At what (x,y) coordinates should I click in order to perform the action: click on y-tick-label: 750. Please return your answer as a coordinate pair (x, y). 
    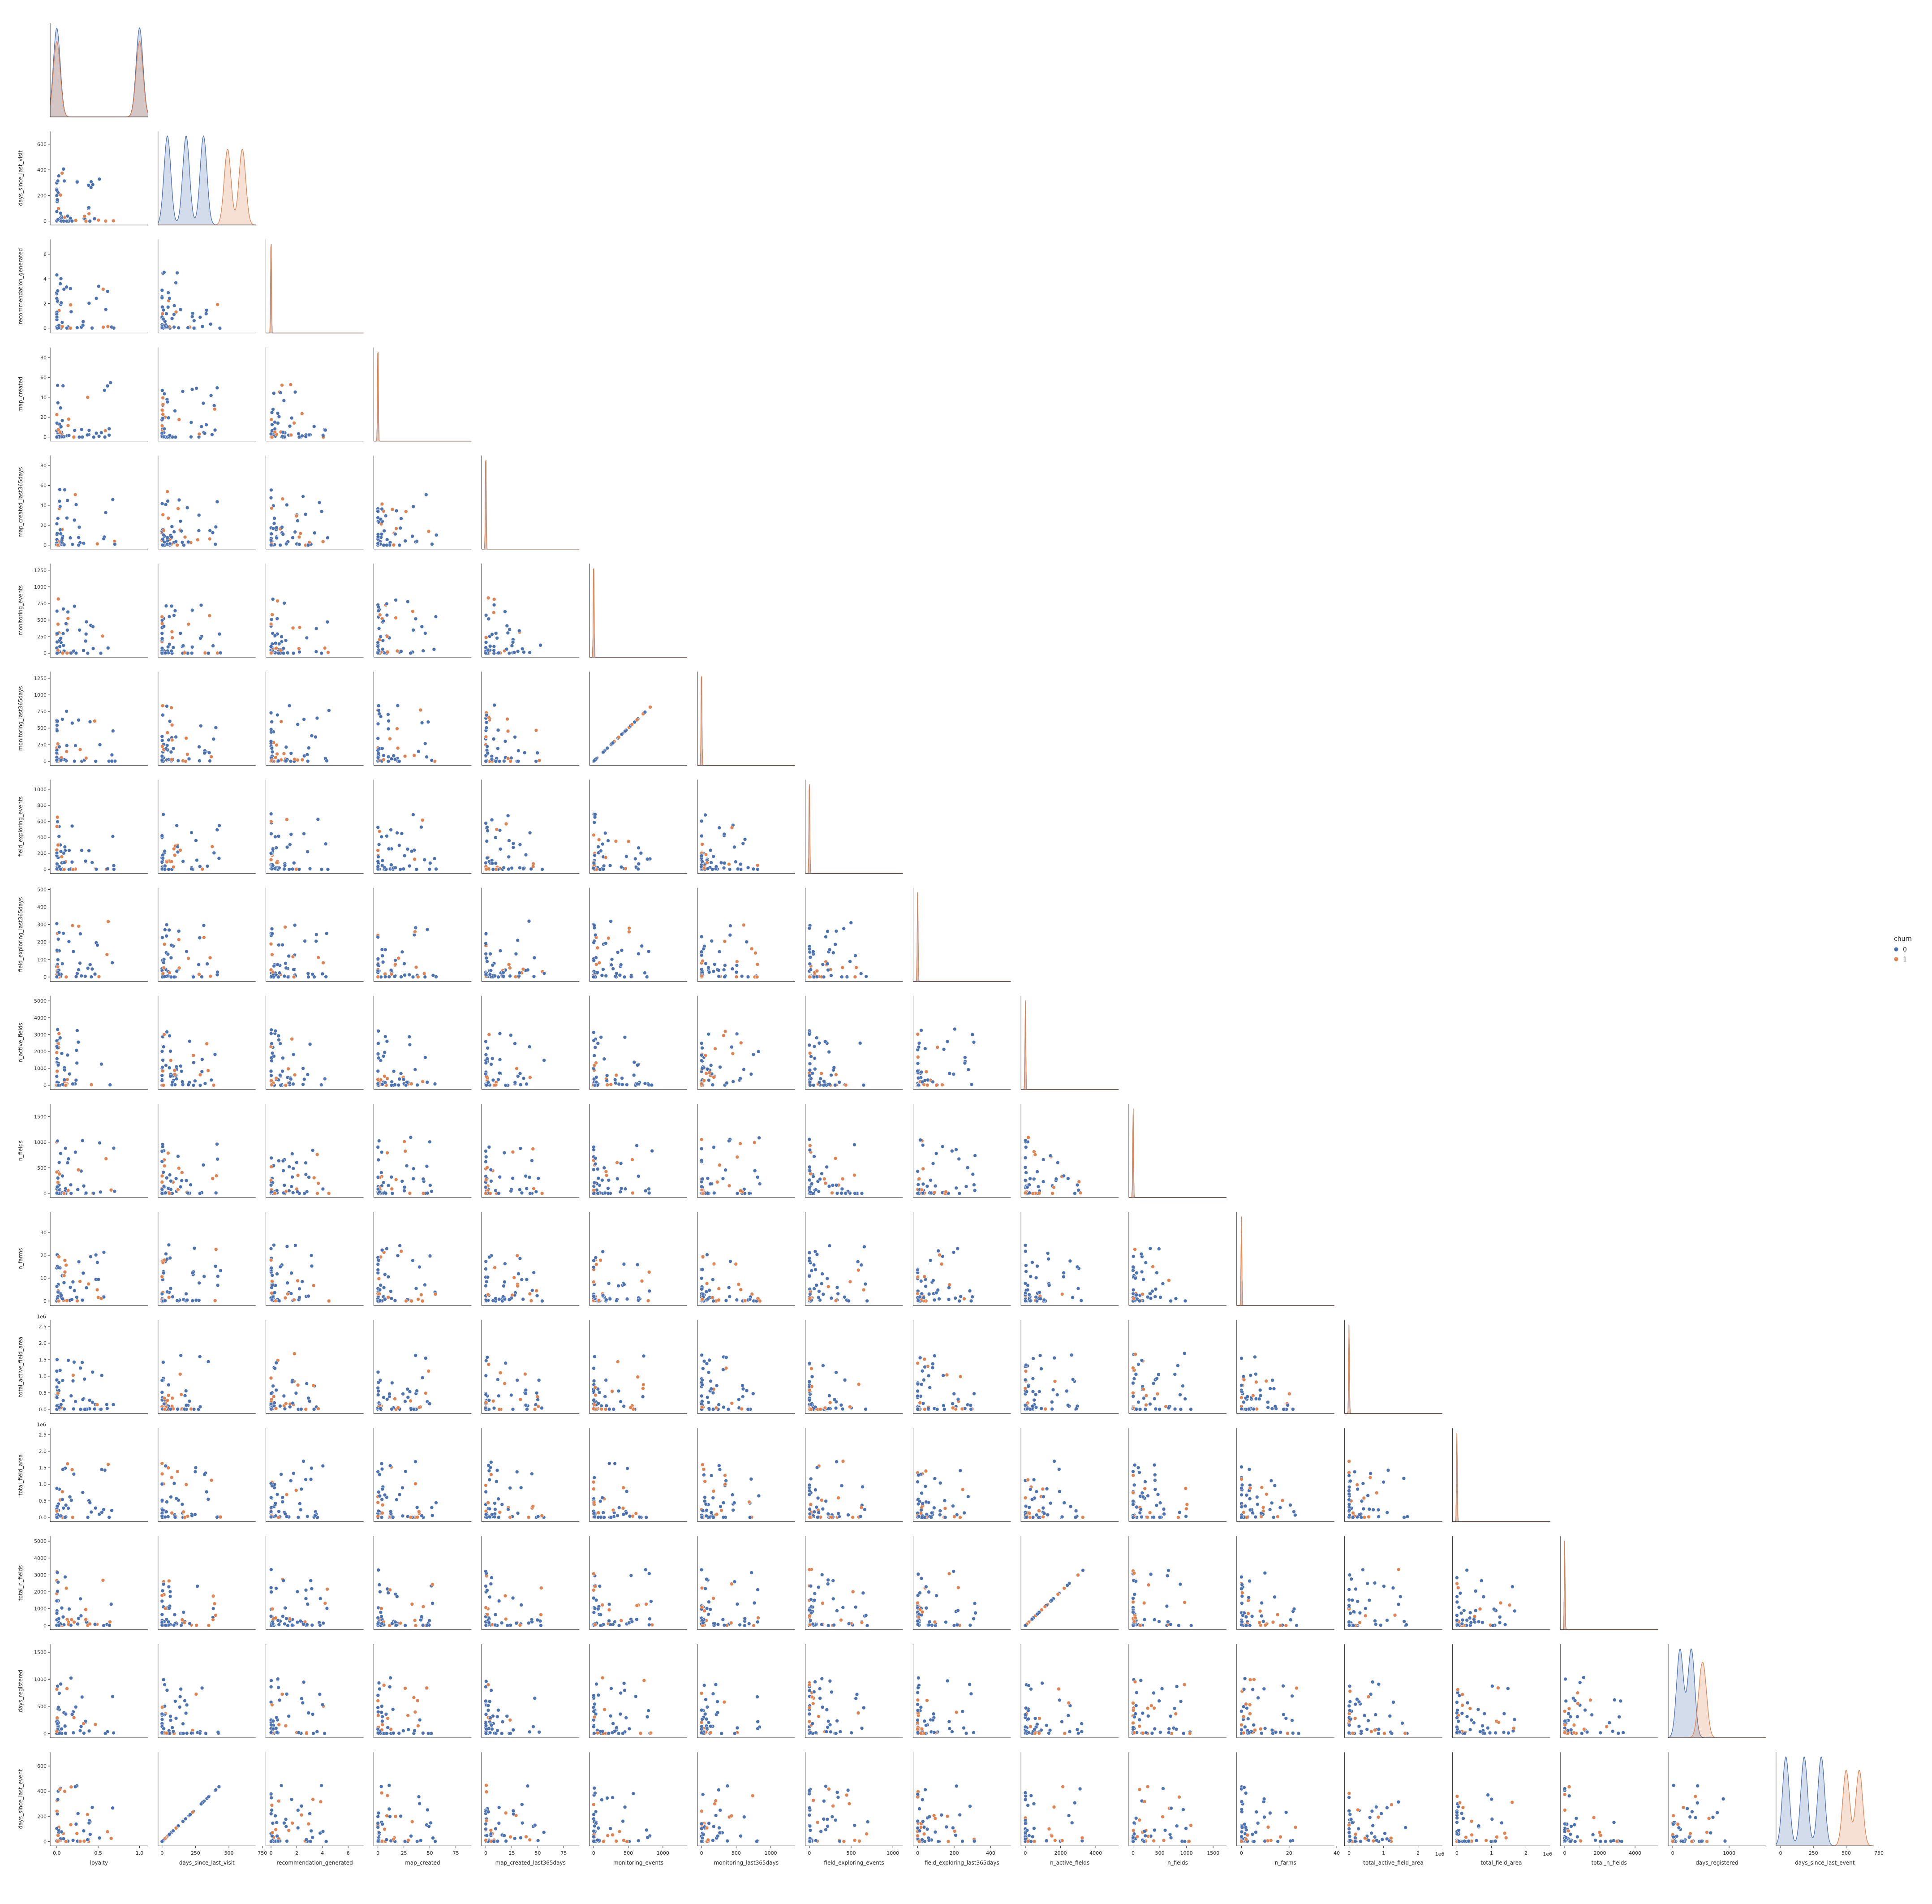
    Looking at the image, I should click on (42, 712).